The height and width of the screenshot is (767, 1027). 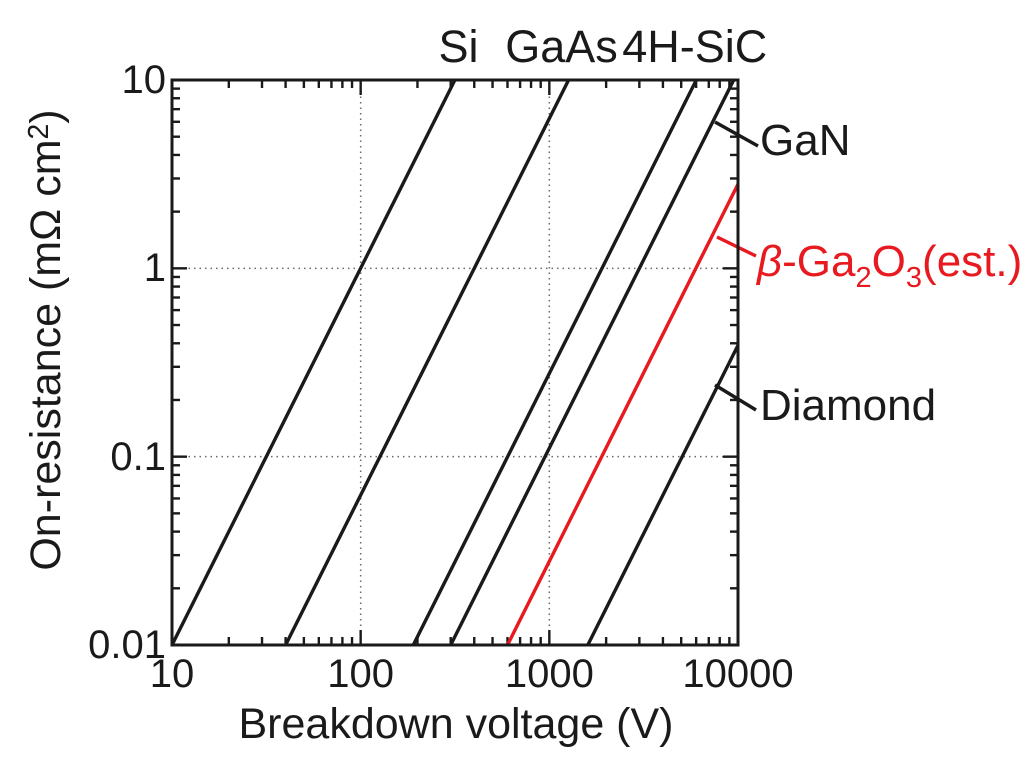 I want to click on text-part: On-resistance (mΩ cm, so click(x=46, y=355).